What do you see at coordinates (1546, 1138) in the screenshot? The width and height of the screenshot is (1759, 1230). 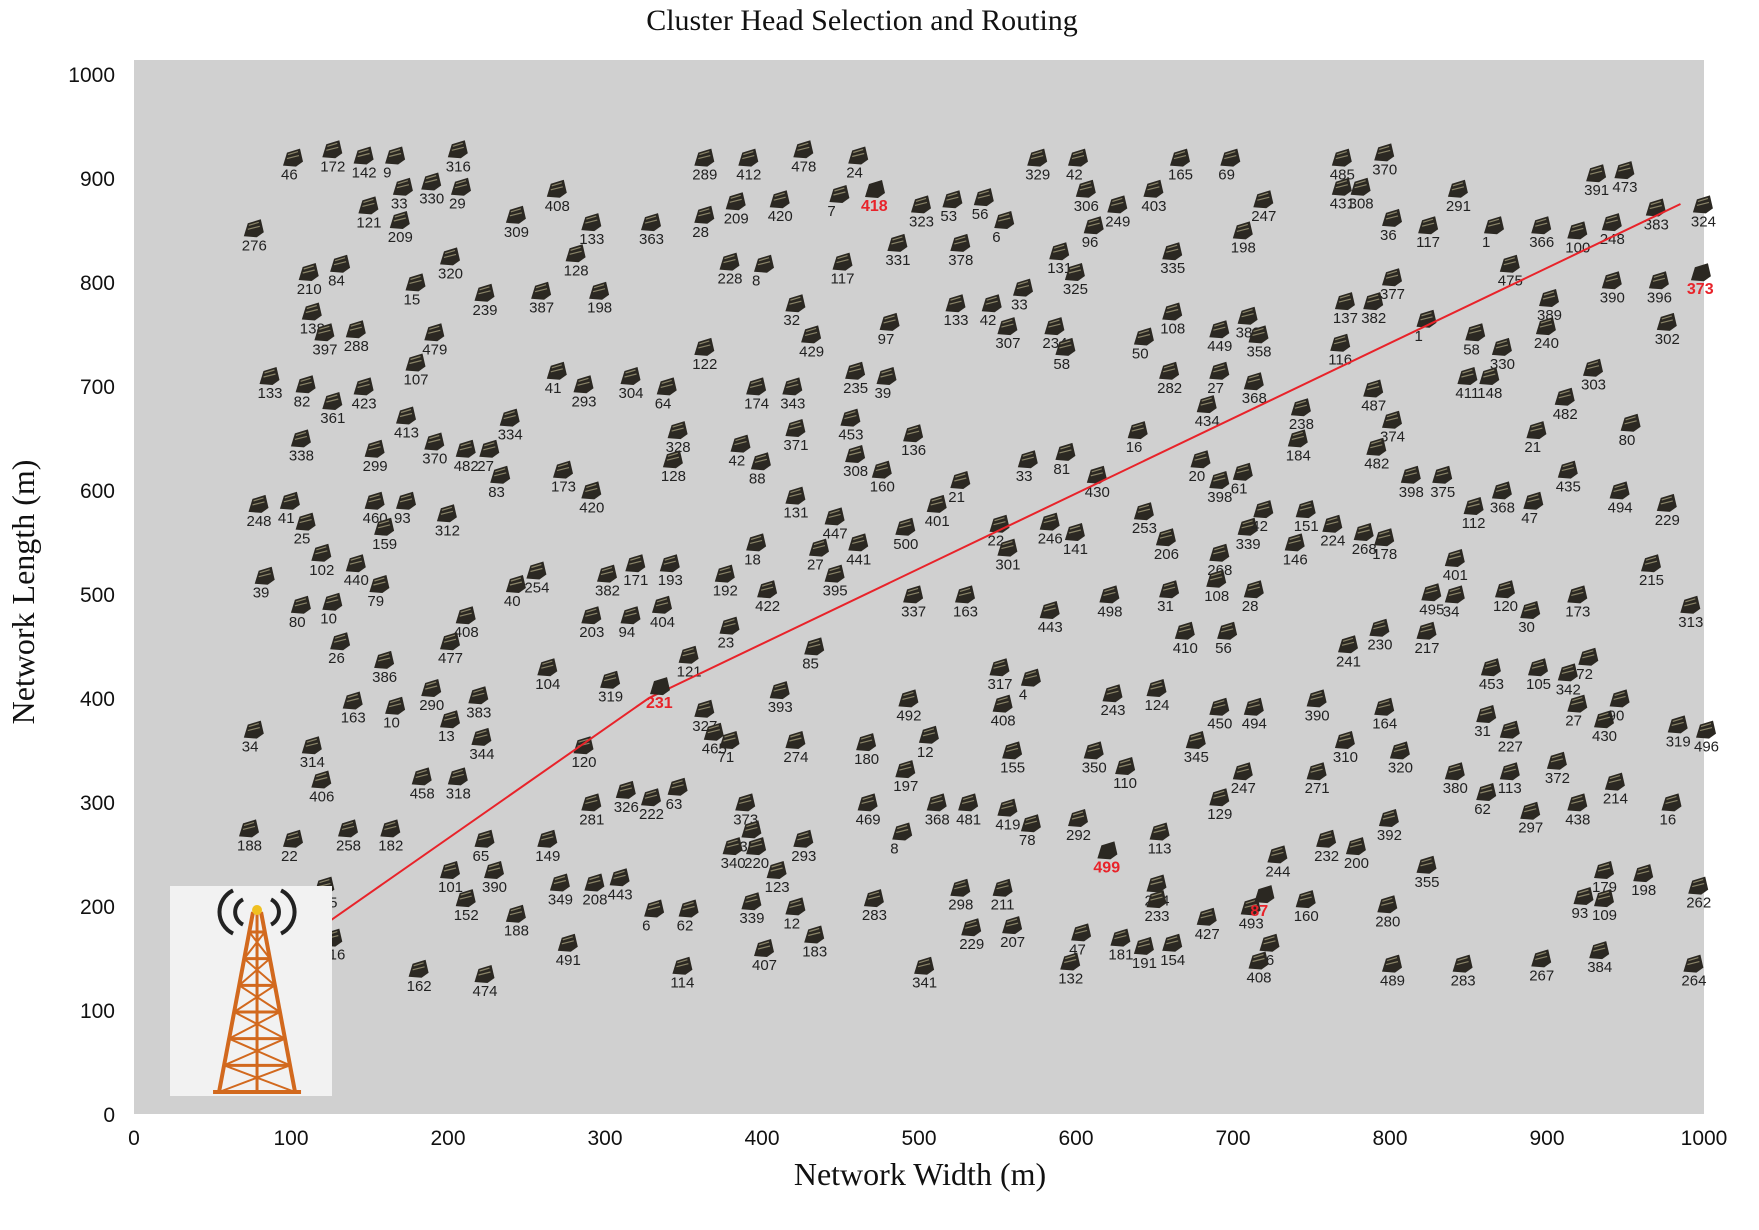 I see `x-tick-label: 900` at bounding box center [1546, 1138].